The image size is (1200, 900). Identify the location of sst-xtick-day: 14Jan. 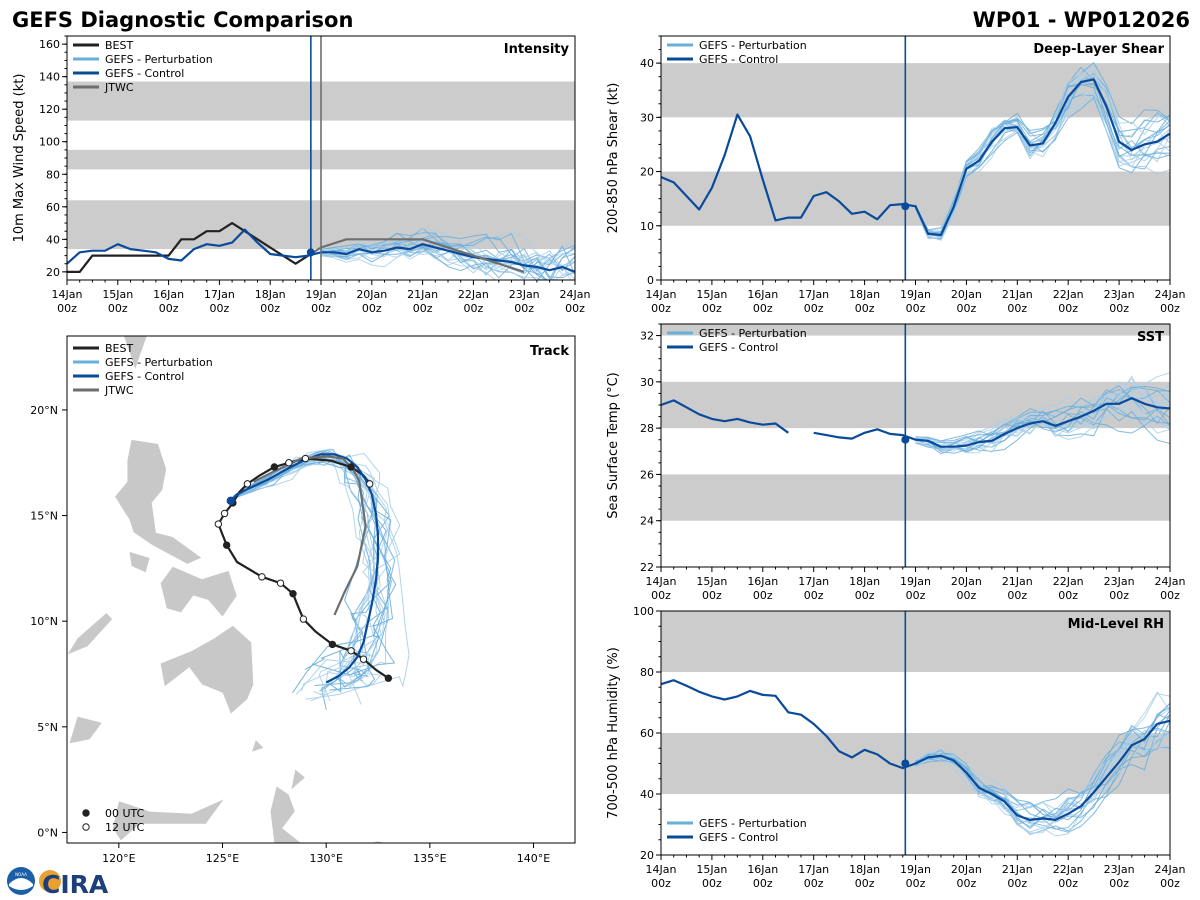
(661, 581).